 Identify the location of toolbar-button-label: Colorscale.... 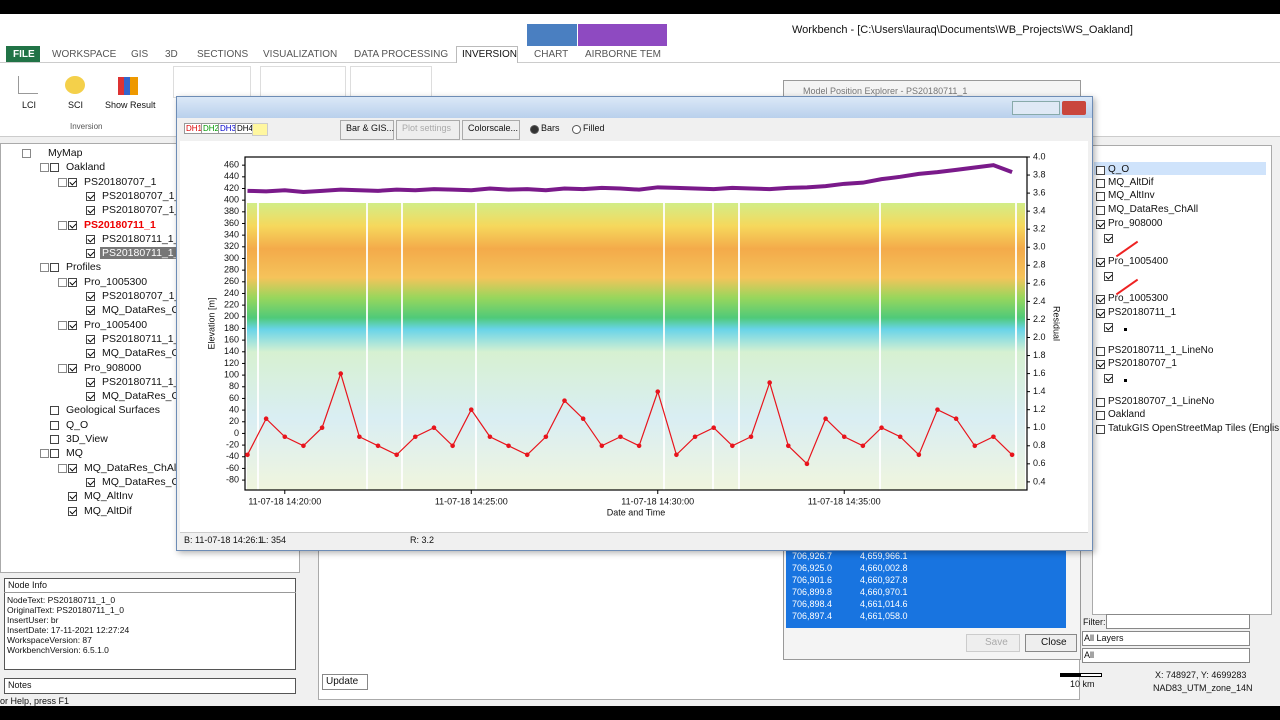
(493, 128).